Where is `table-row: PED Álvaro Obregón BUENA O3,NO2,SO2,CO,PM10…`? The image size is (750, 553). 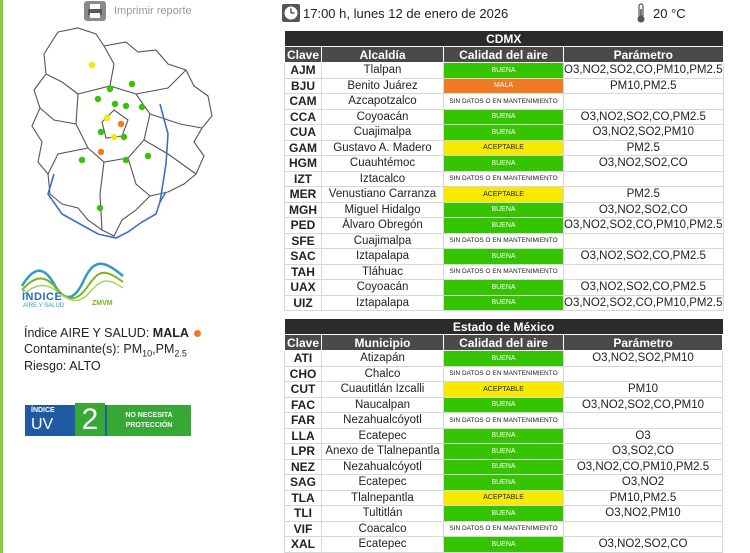
table-row: PED Álvaro Obregón BUENA O3,NO2,SO2,CO,PM10… is located at coordinates (504, 225).